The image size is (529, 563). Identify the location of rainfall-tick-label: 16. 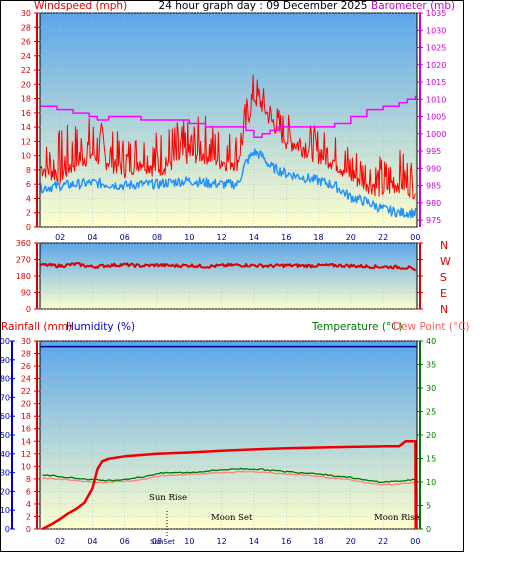
(26, 429).